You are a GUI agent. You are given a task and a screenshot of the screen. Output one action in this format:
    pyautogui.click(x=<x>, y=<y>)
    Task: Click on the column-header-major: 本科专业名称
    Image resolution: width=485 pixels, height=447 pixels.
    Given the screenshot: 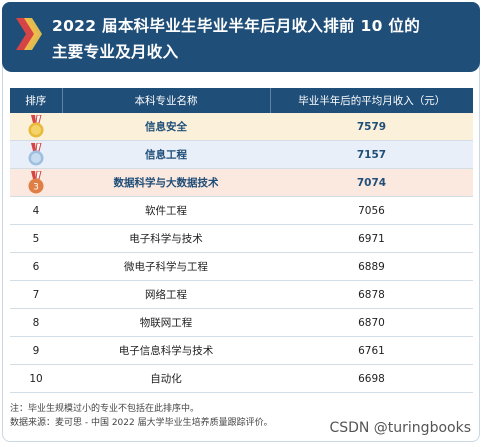 What is the action you would take?
    pyautogui.click(x=166, y=100)
    